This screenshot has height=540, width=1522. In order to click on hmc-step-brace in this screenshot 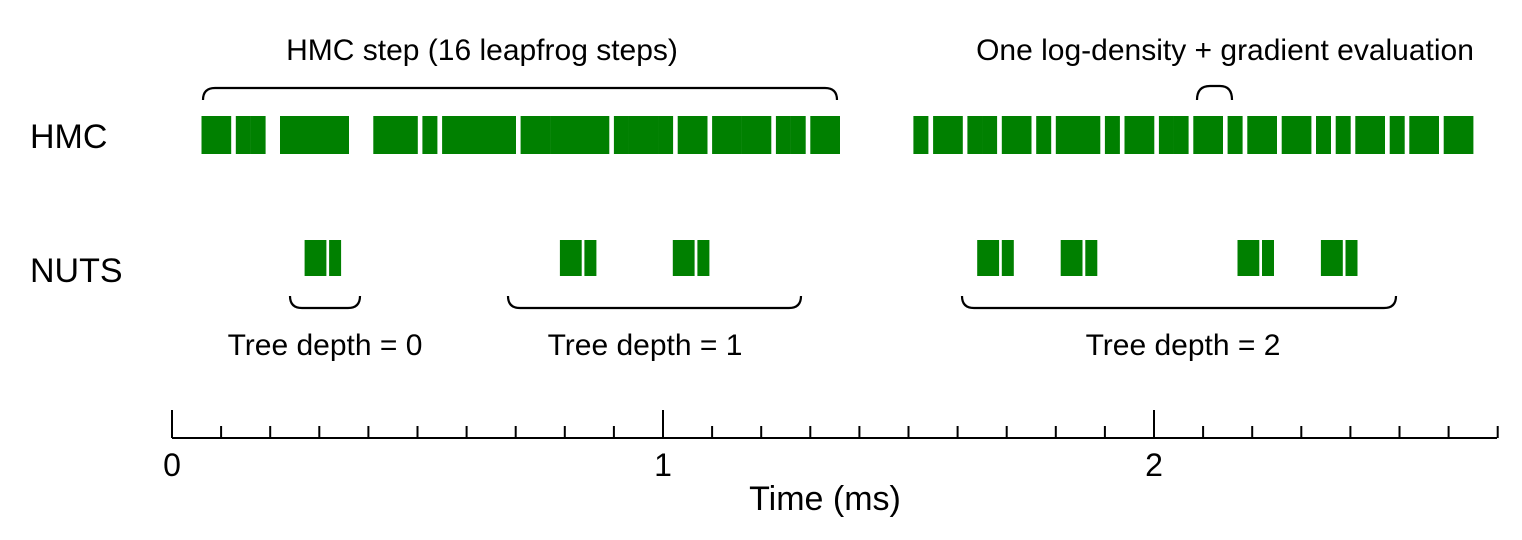, I will do `click(520, 93)`.